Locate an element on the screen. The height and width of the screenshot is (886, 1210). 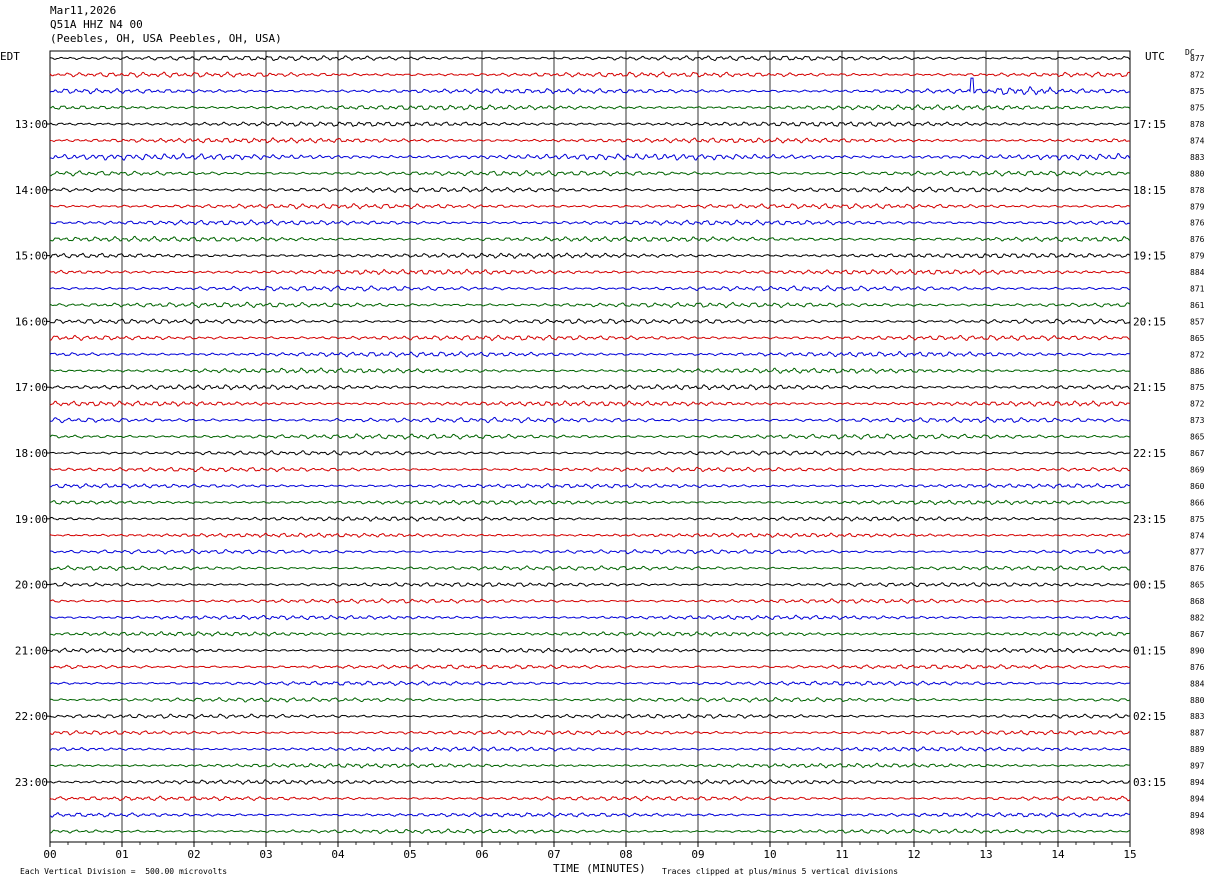
right-axis-title: UTC is located at coordinates (1155, 56).